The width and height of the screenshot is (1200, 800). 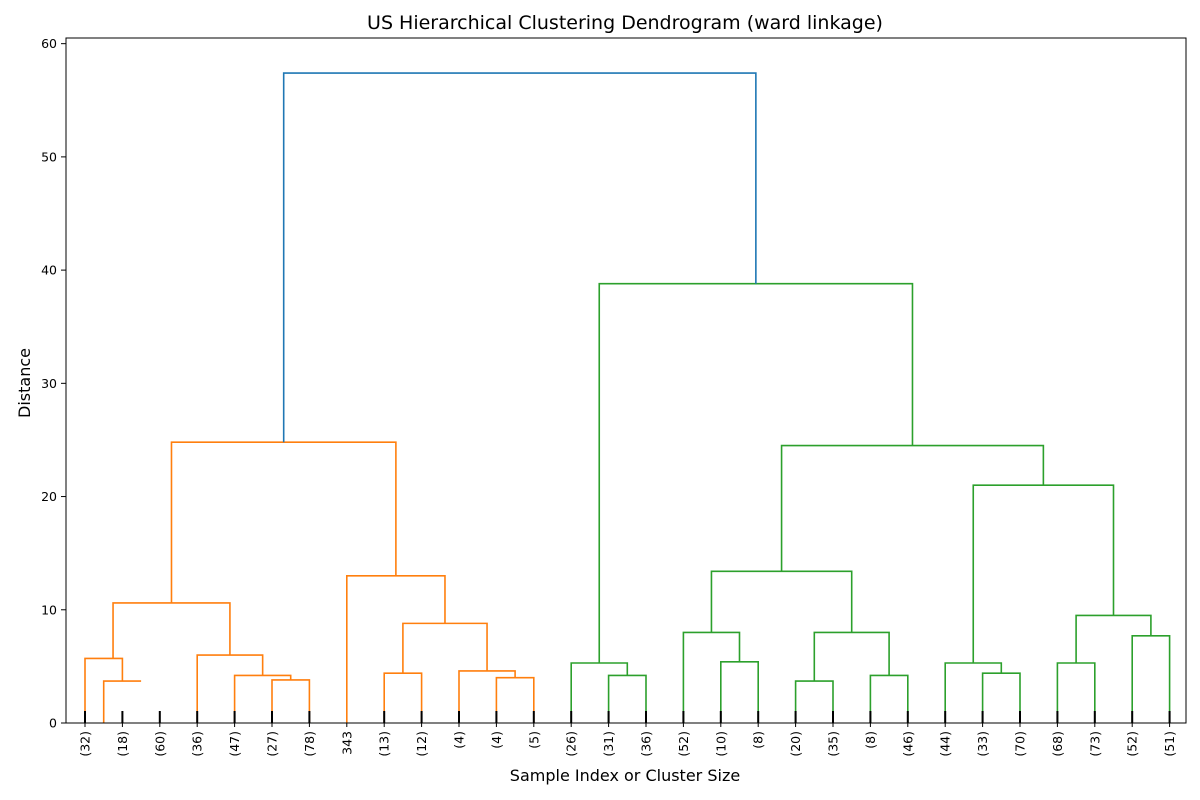 I want to click on leaf-label-23: (44), so click(x=945, y=744).